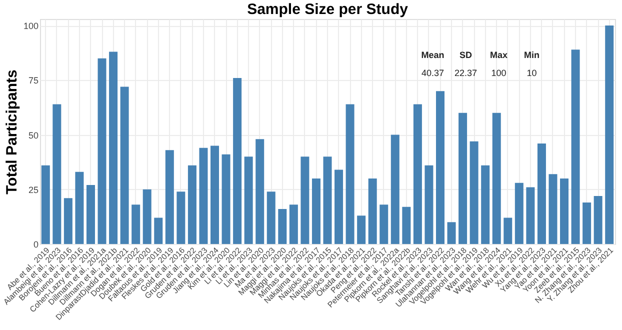 This screenshot has height=330, width=622. Describe the element at coordinates (33, 135) in the screenshot. I see `y-tick-label: 50` at that location.